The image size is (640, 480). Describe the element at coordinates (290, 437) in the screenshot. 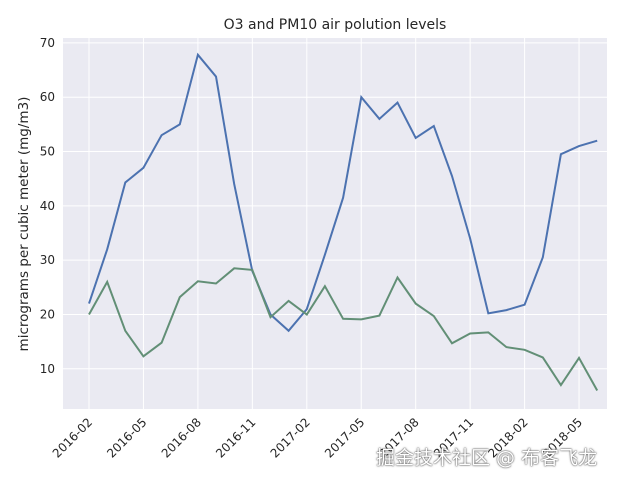

I see `x-tick-label: 2017-02` at that location.